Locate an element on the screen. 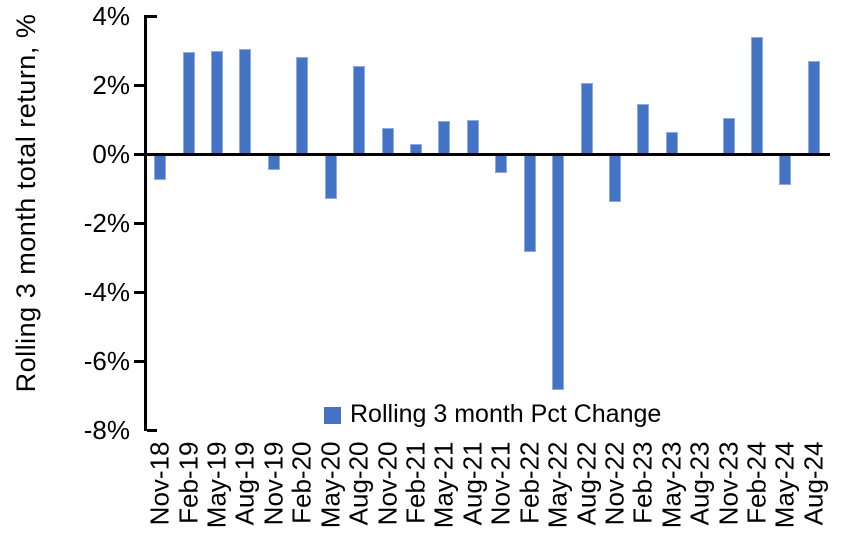 This screenshot has width=852, height=539. x-tick-label: Aug-24 is located at coordinates (813, 483).